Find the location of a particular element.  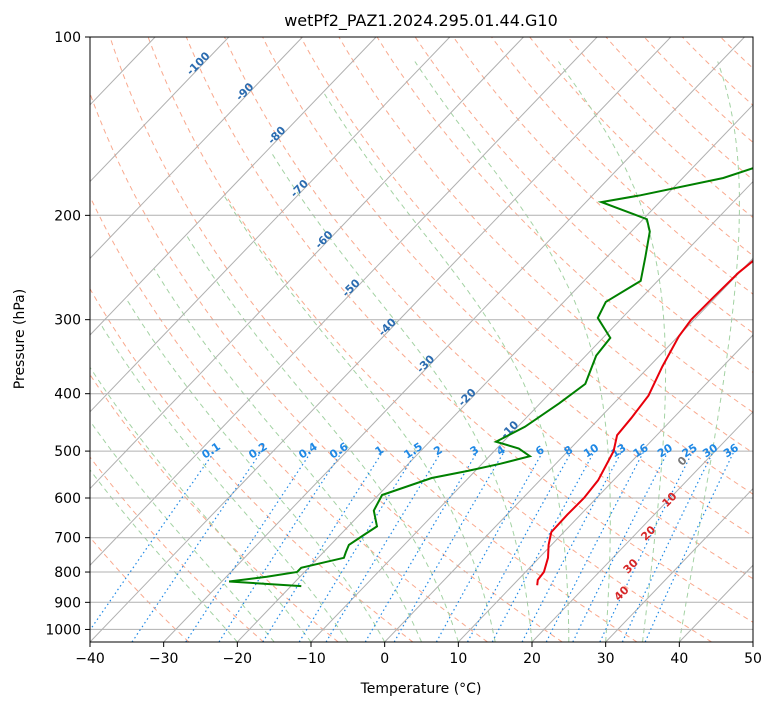

y-tick-label: 500 is located at coordinates (67, 452).